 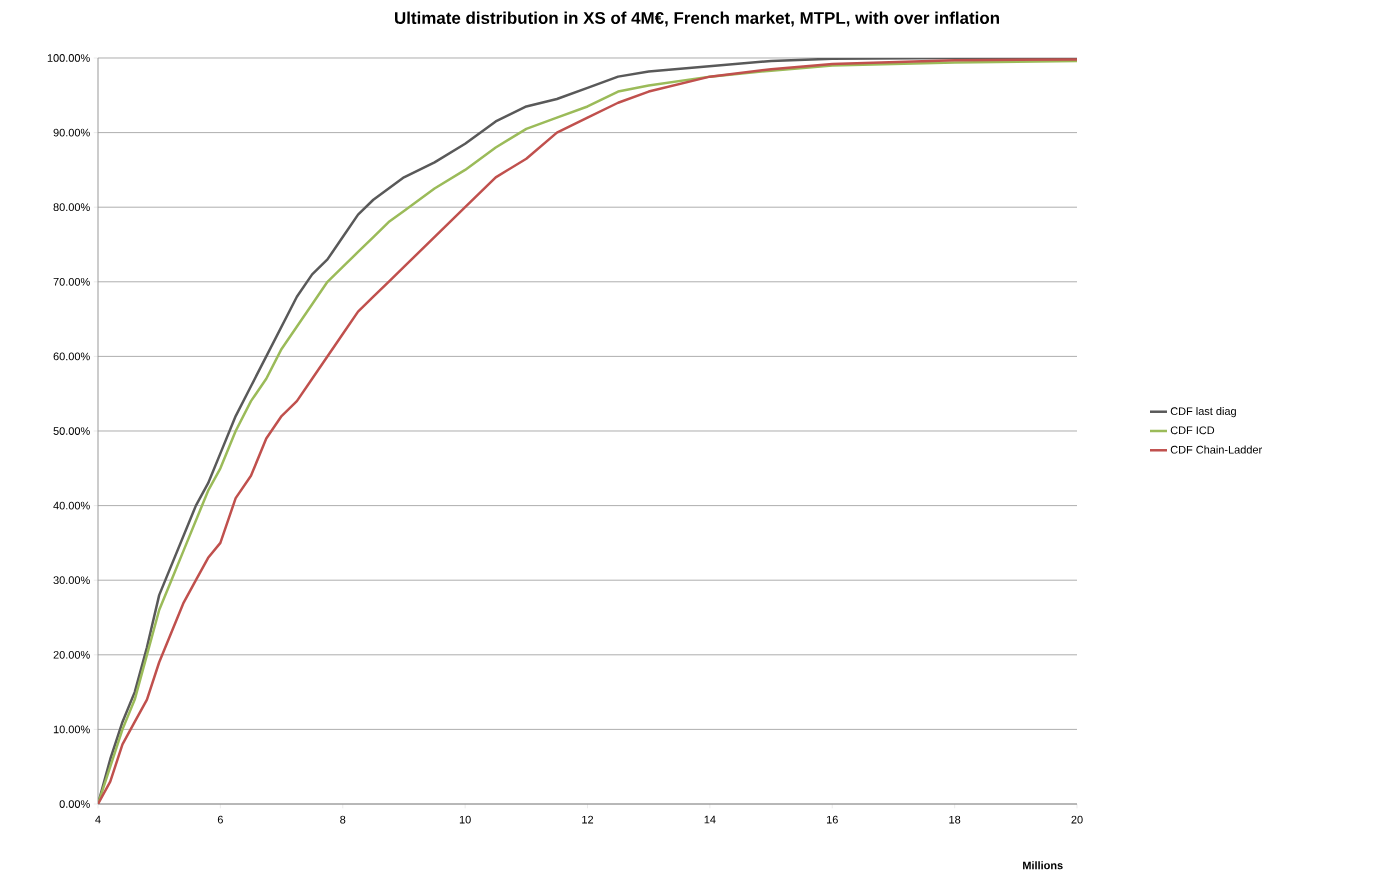 I want to click on y-tick-label: 50.00%, so click(x=71, y=431).